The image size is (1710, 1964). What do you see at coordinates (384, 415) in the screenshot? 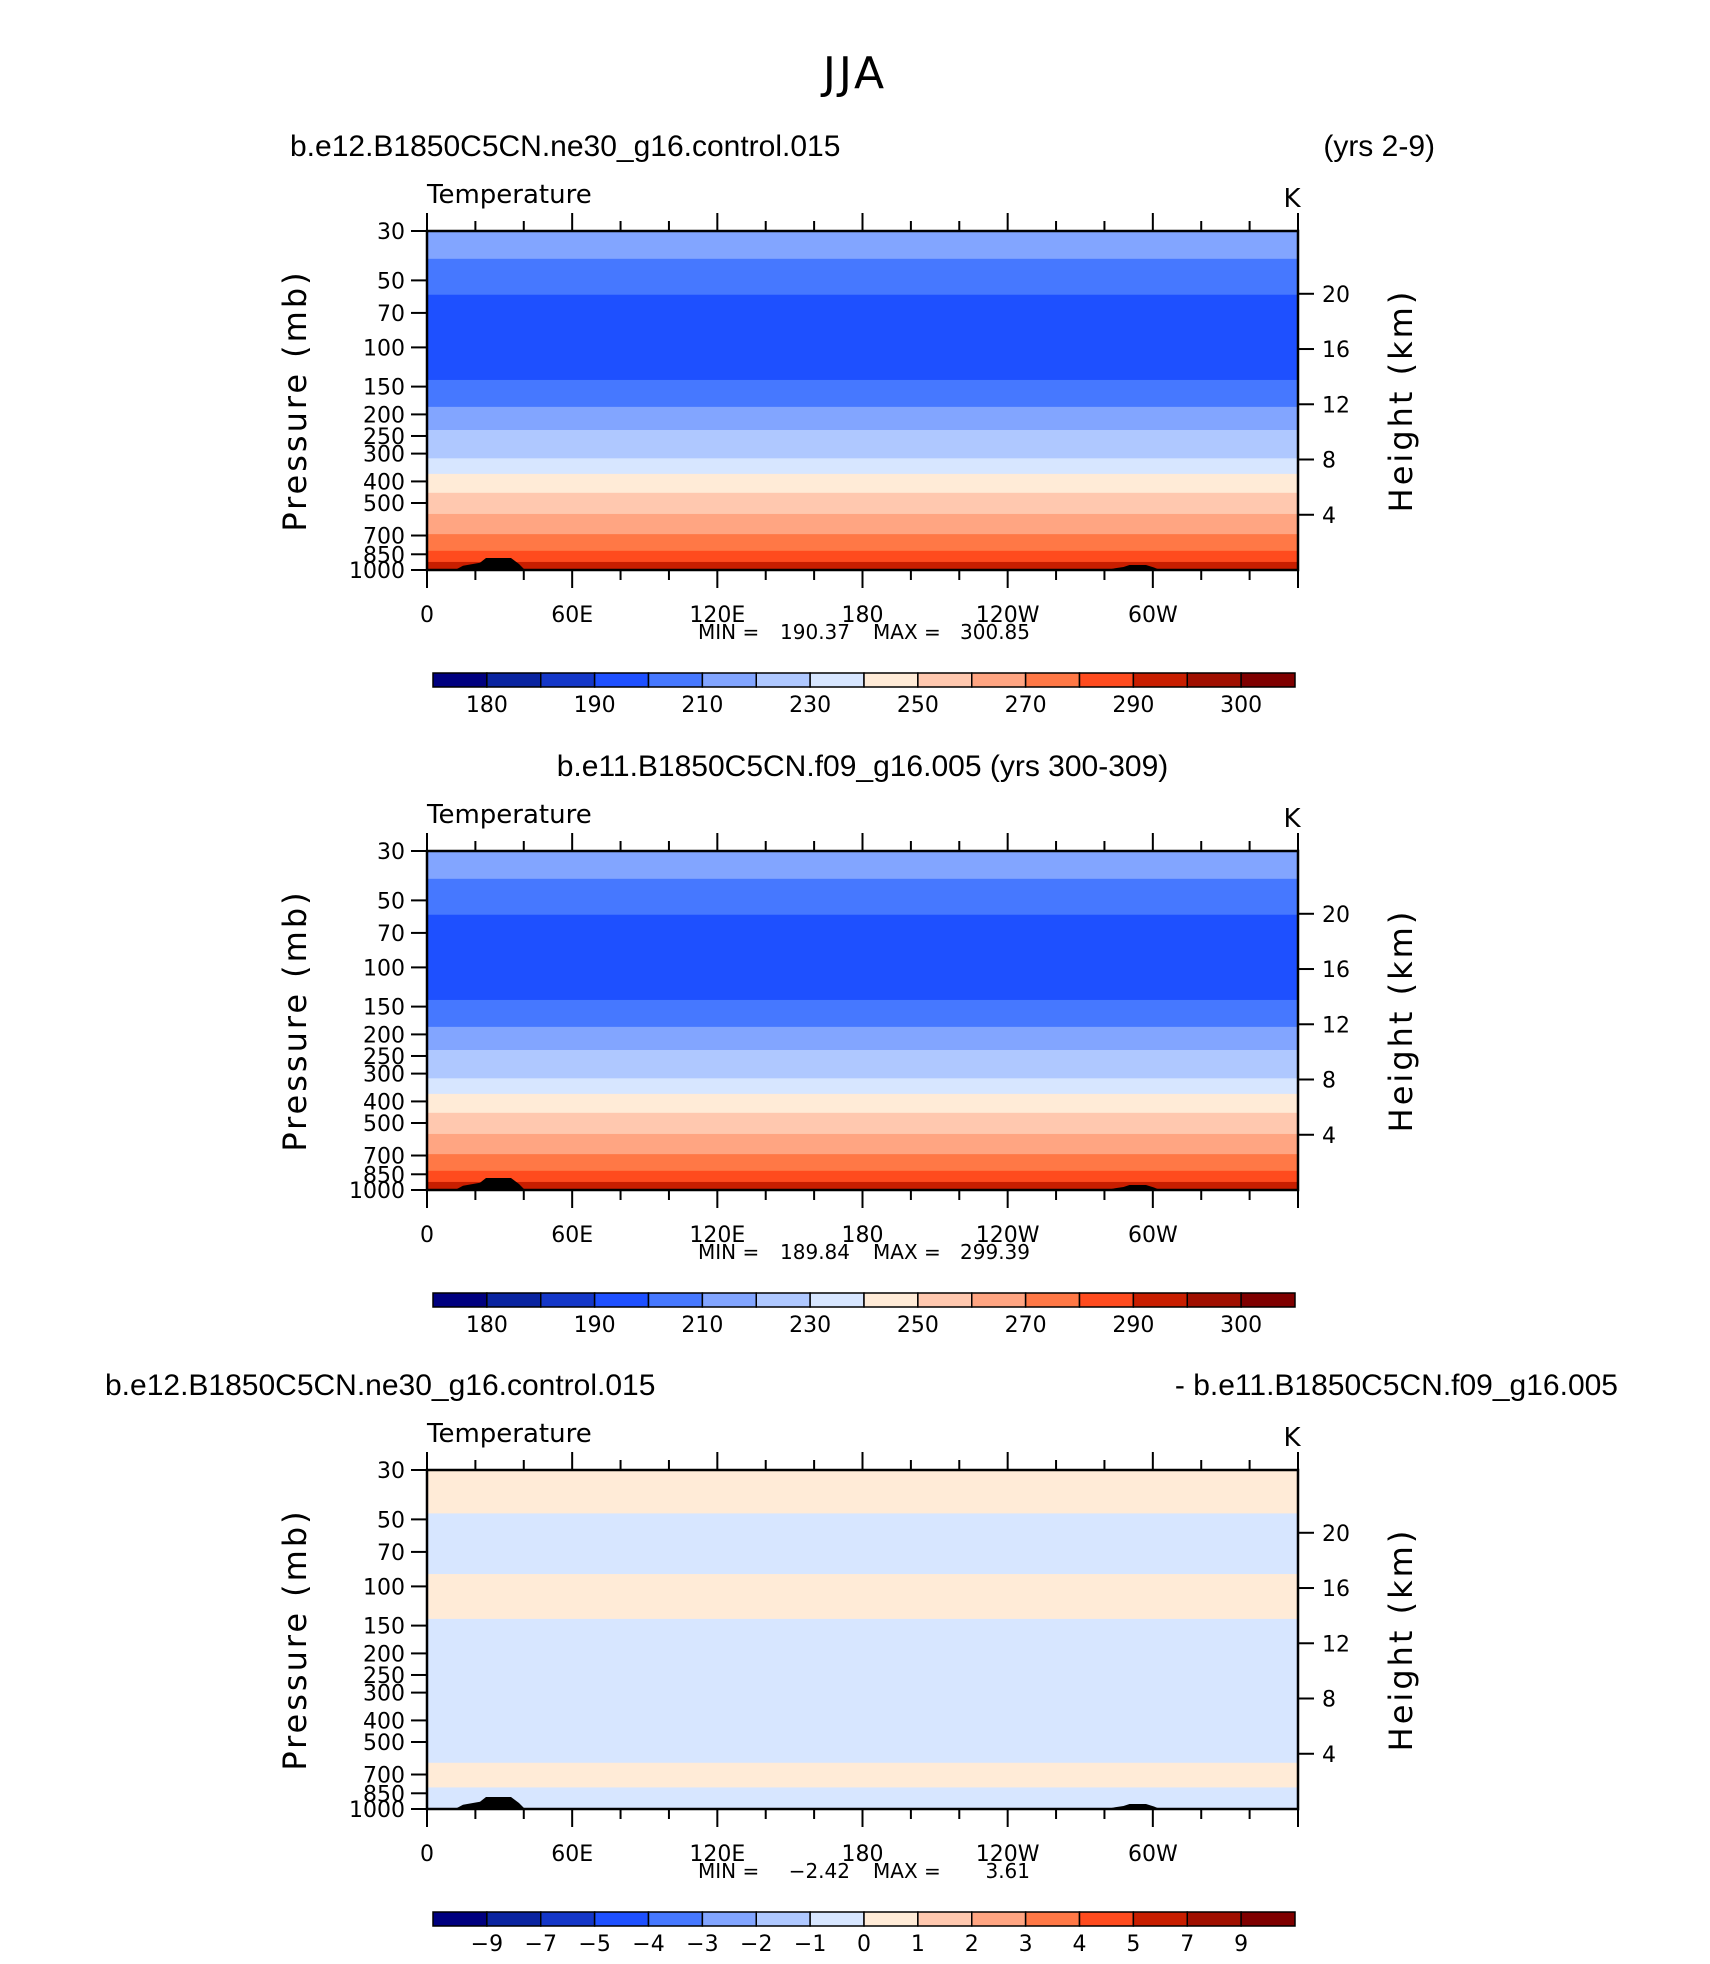
I see `p-tick-label: 200` at bounding box center [384, 415].